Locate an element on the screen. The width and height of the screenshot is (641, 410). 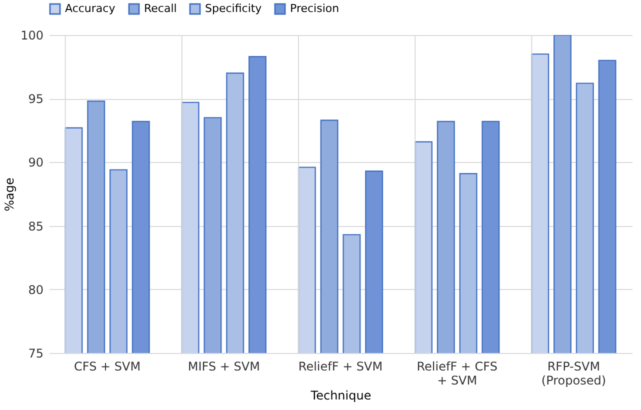
legend-label: Specificity is located at coordinates (233, 8).